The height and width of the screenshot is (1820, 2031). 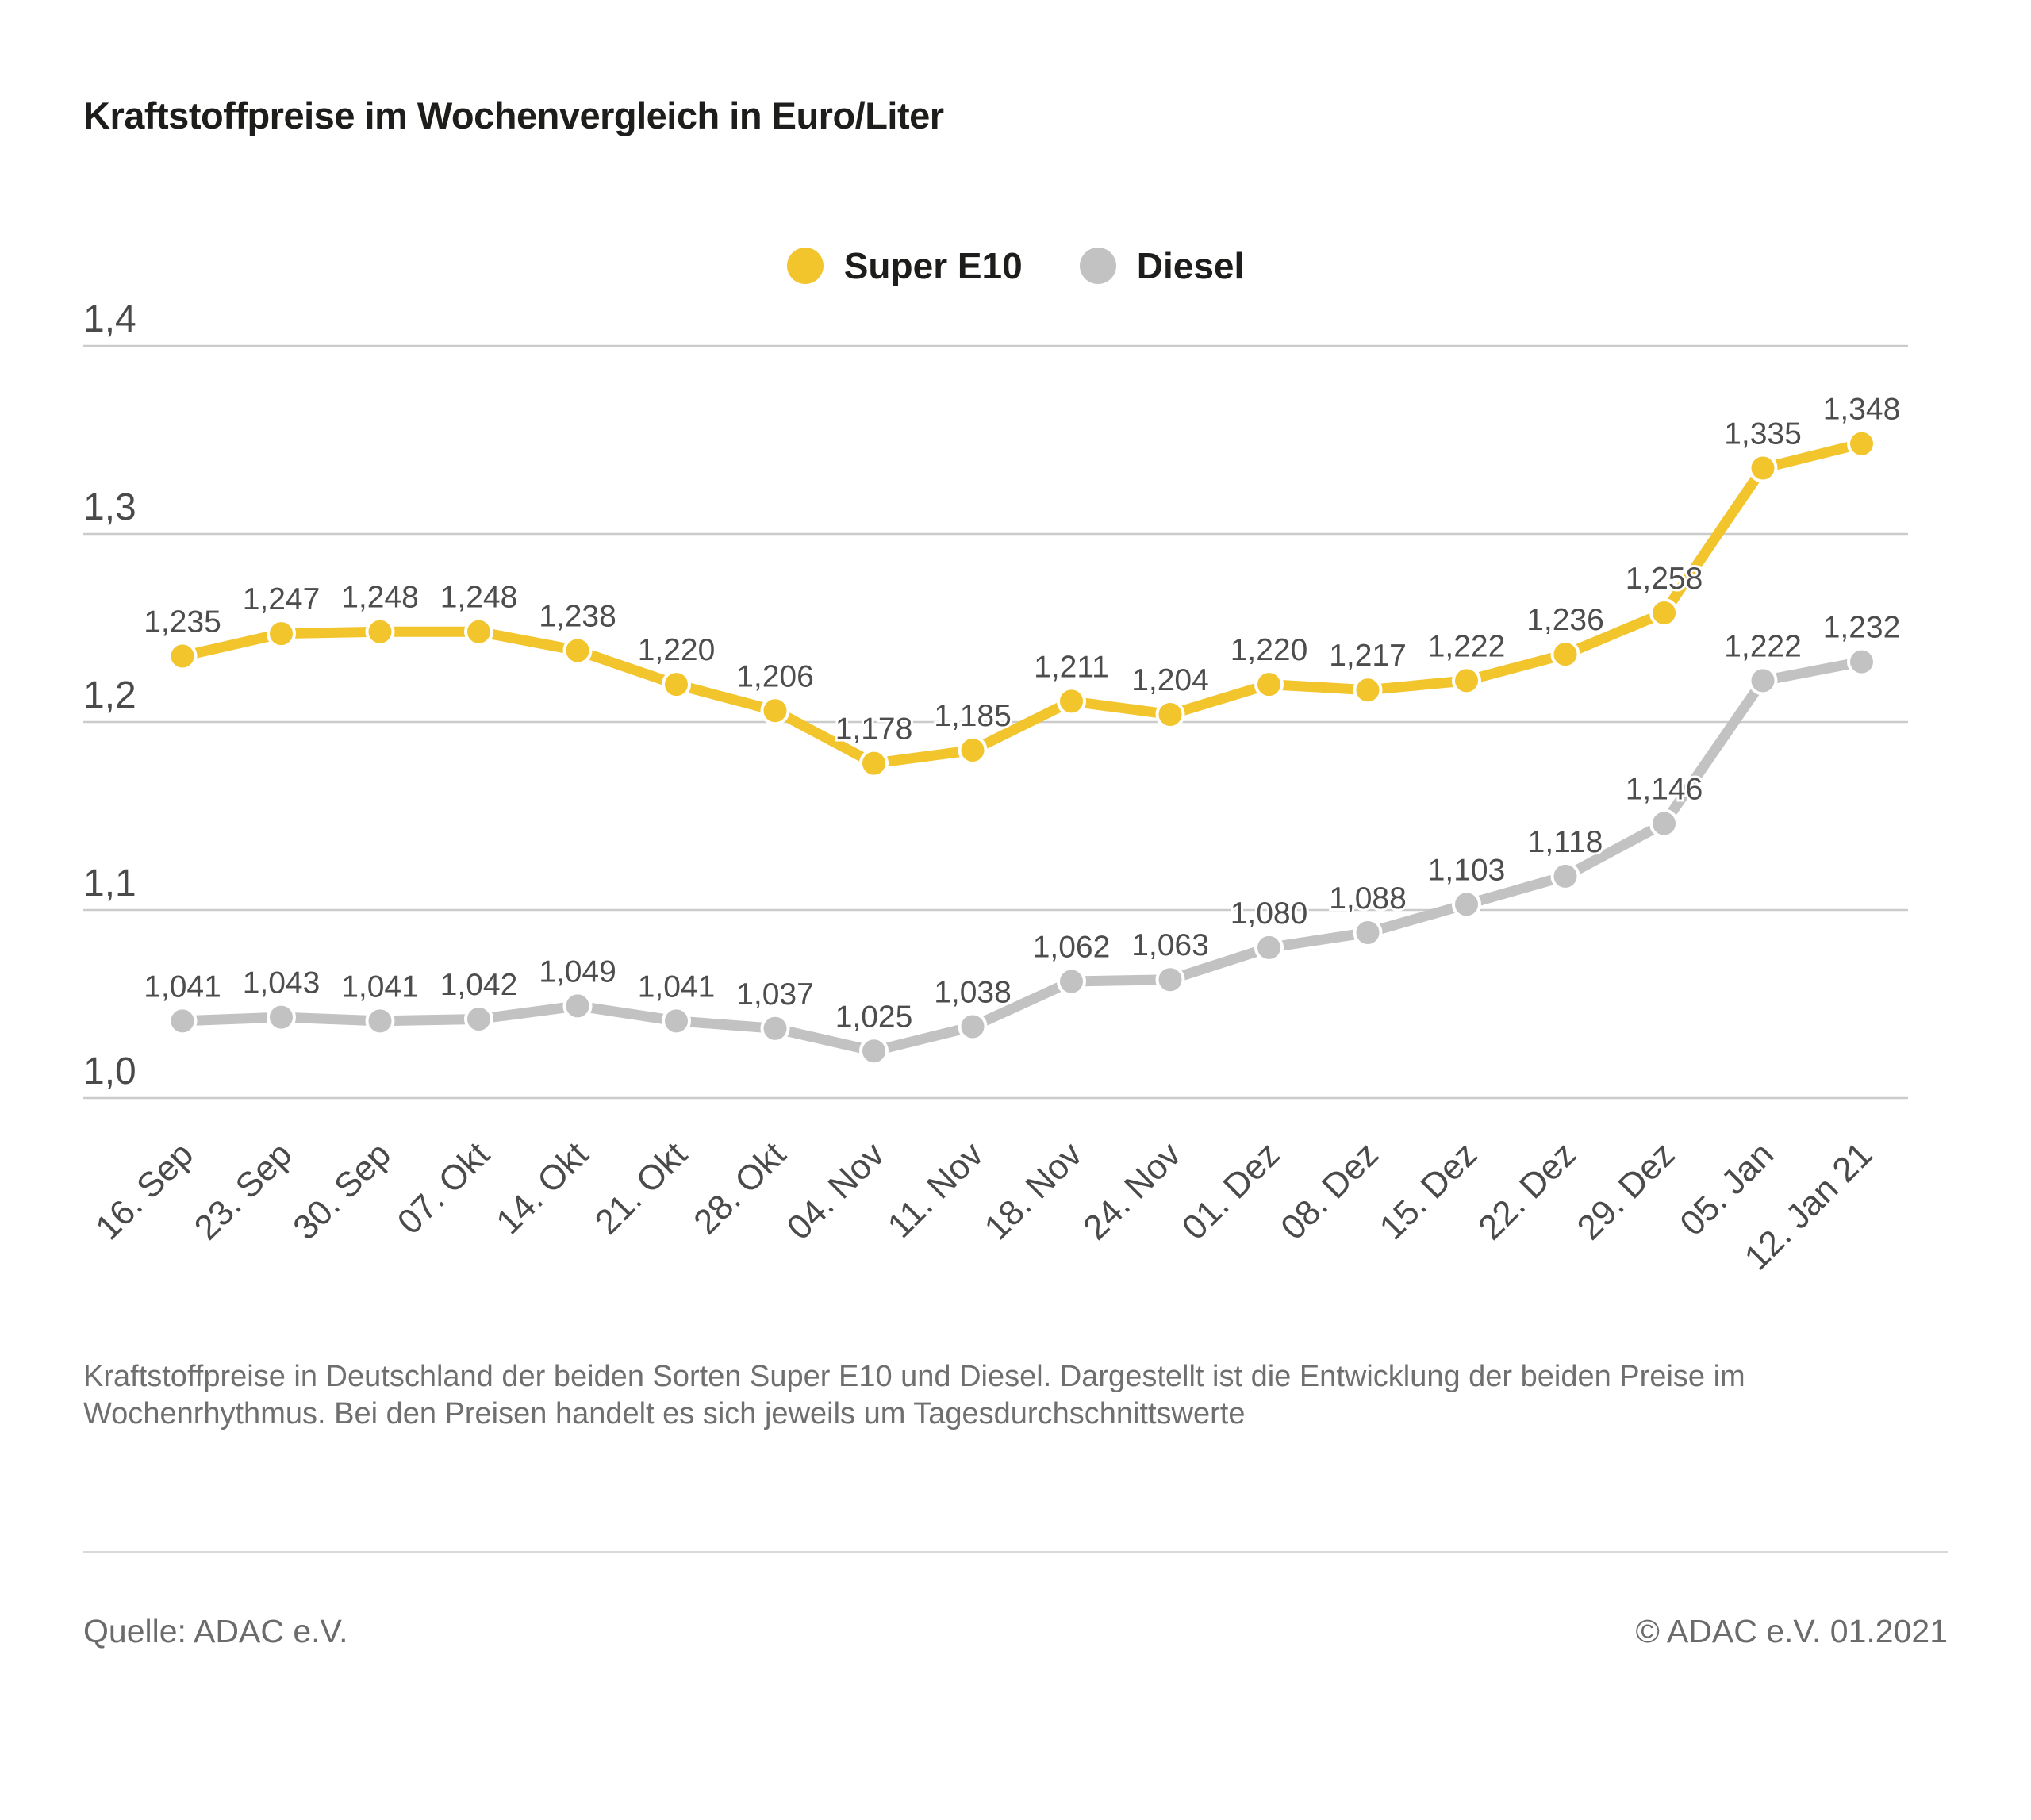 I want to click on x-tick-label: 04. Nov, so click(x=836, y=1191).